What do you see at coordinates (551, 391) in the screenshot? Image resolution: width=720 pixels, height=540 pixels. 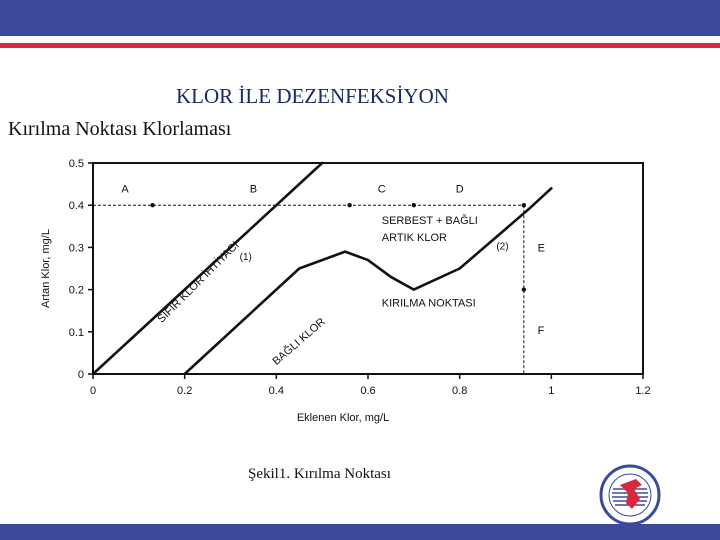 I see `x-tick-label: 1` at bounding box center [551, 391].